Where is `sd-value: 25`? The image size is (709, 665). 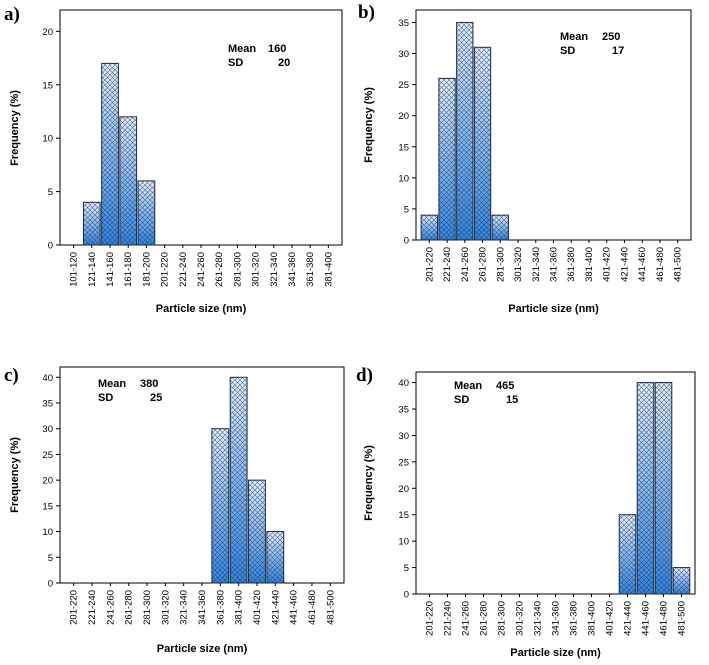 sd-value: 25 is located at coordinates (156, 398).